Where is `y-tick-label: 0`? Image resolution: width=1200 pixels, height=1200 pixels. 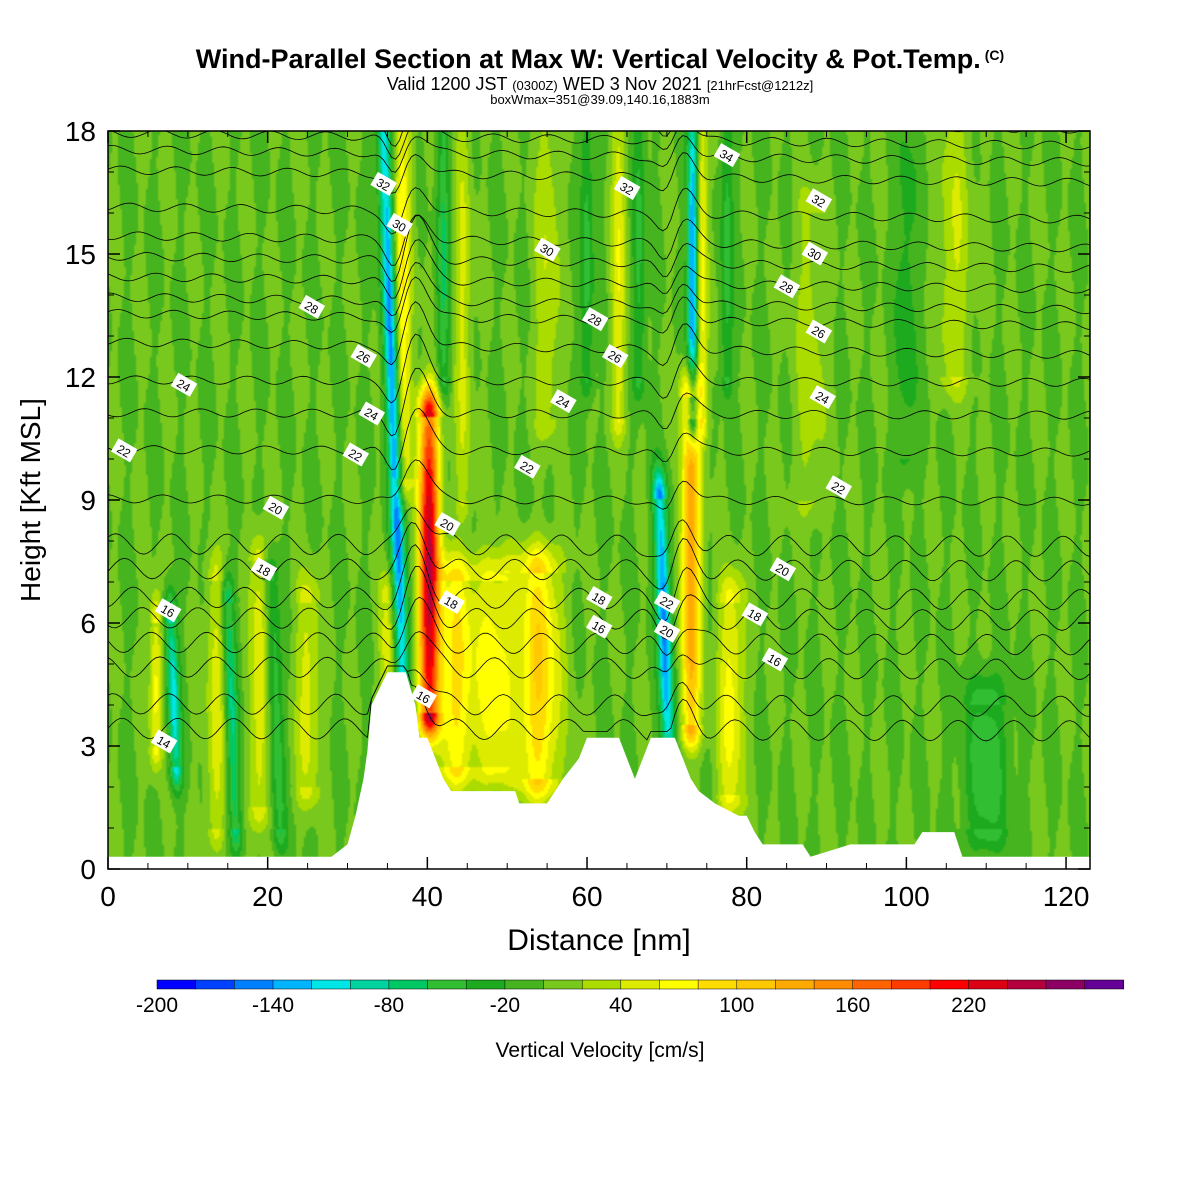 y-tick-label: 0 is located at coordinates (88, 869).